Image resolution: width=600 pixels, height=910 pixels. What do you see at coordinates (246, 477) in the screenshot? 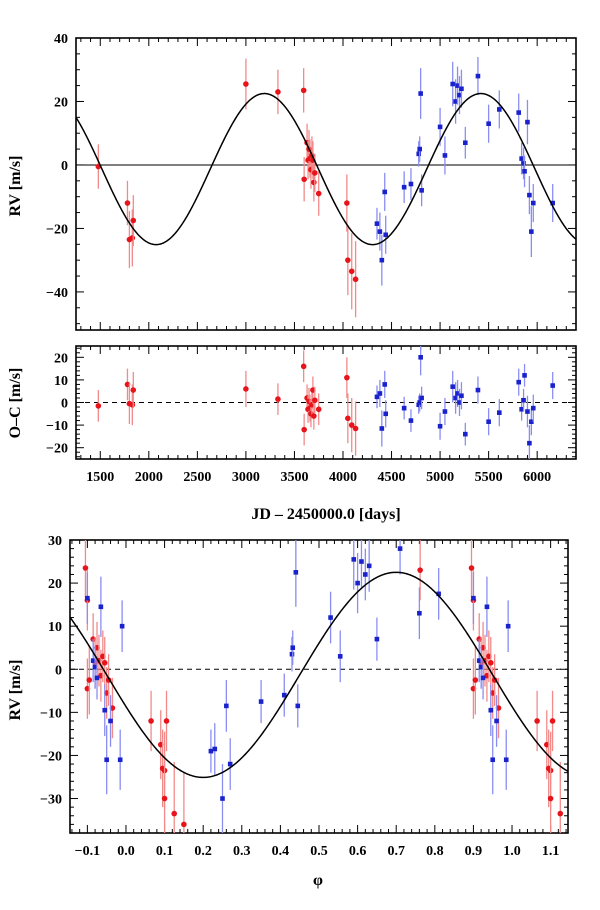
I see `x-tick-label: 3000` at bounding box center [246, 477].